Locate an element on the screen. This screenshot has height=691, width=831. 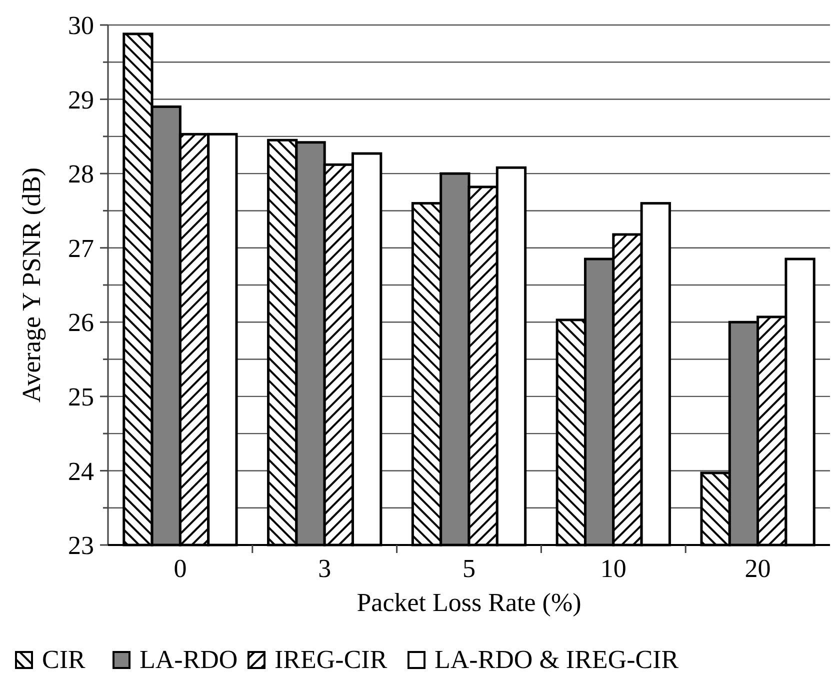
x-tick-label: 0 is located at coordinates (180, 568).